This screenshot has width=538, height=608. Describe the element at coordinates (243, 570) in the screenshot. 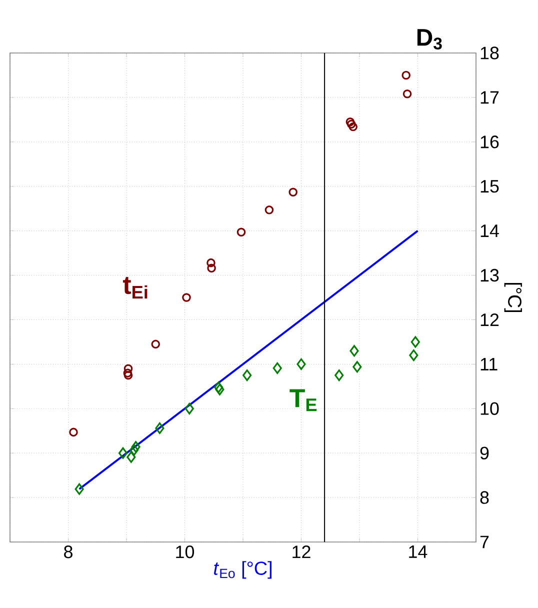

I see `x-axis-title: t$_{Eo}$ [°C]` at that location.